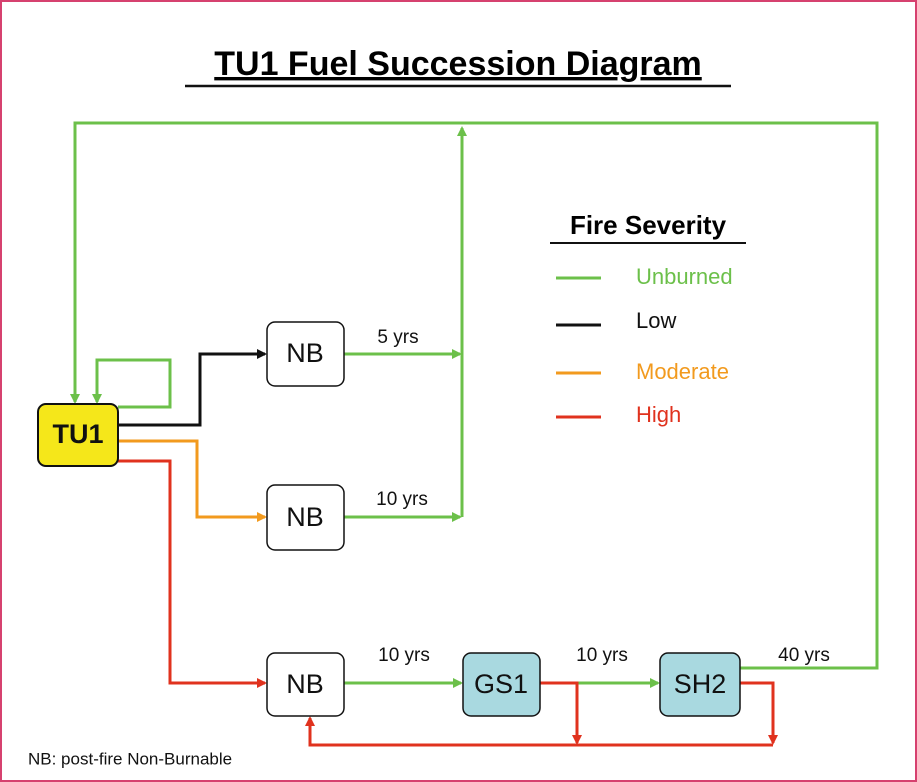 The width and height of the screenshot is (917, 782). I want to click on legend: Fire Severity Unburned Low Moderate High, so click(648, 318).